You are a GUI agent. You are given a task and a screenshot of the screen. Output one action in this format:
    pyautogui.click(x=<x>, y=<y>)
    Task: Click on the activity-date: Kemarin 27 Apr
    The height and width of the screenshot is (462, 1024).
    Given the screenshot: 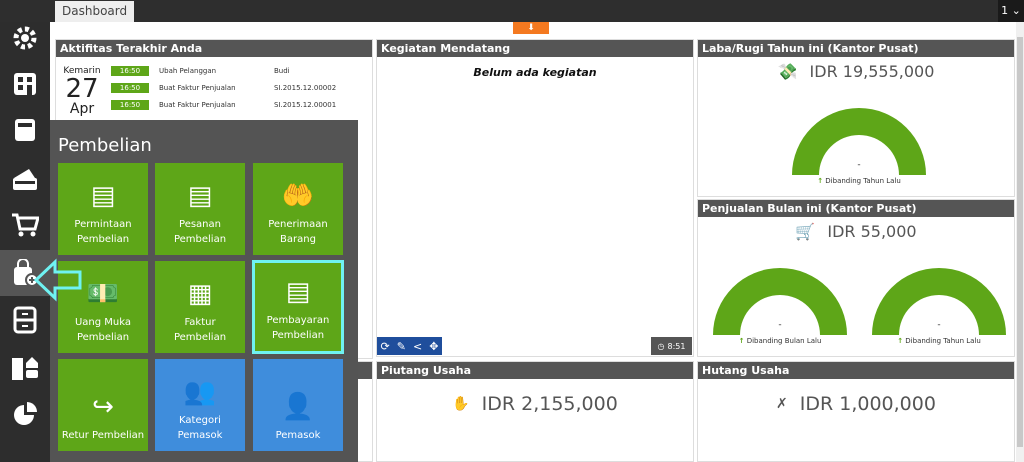 What is the action you would take?
    pyautogui.click(x=82, y=91)
    